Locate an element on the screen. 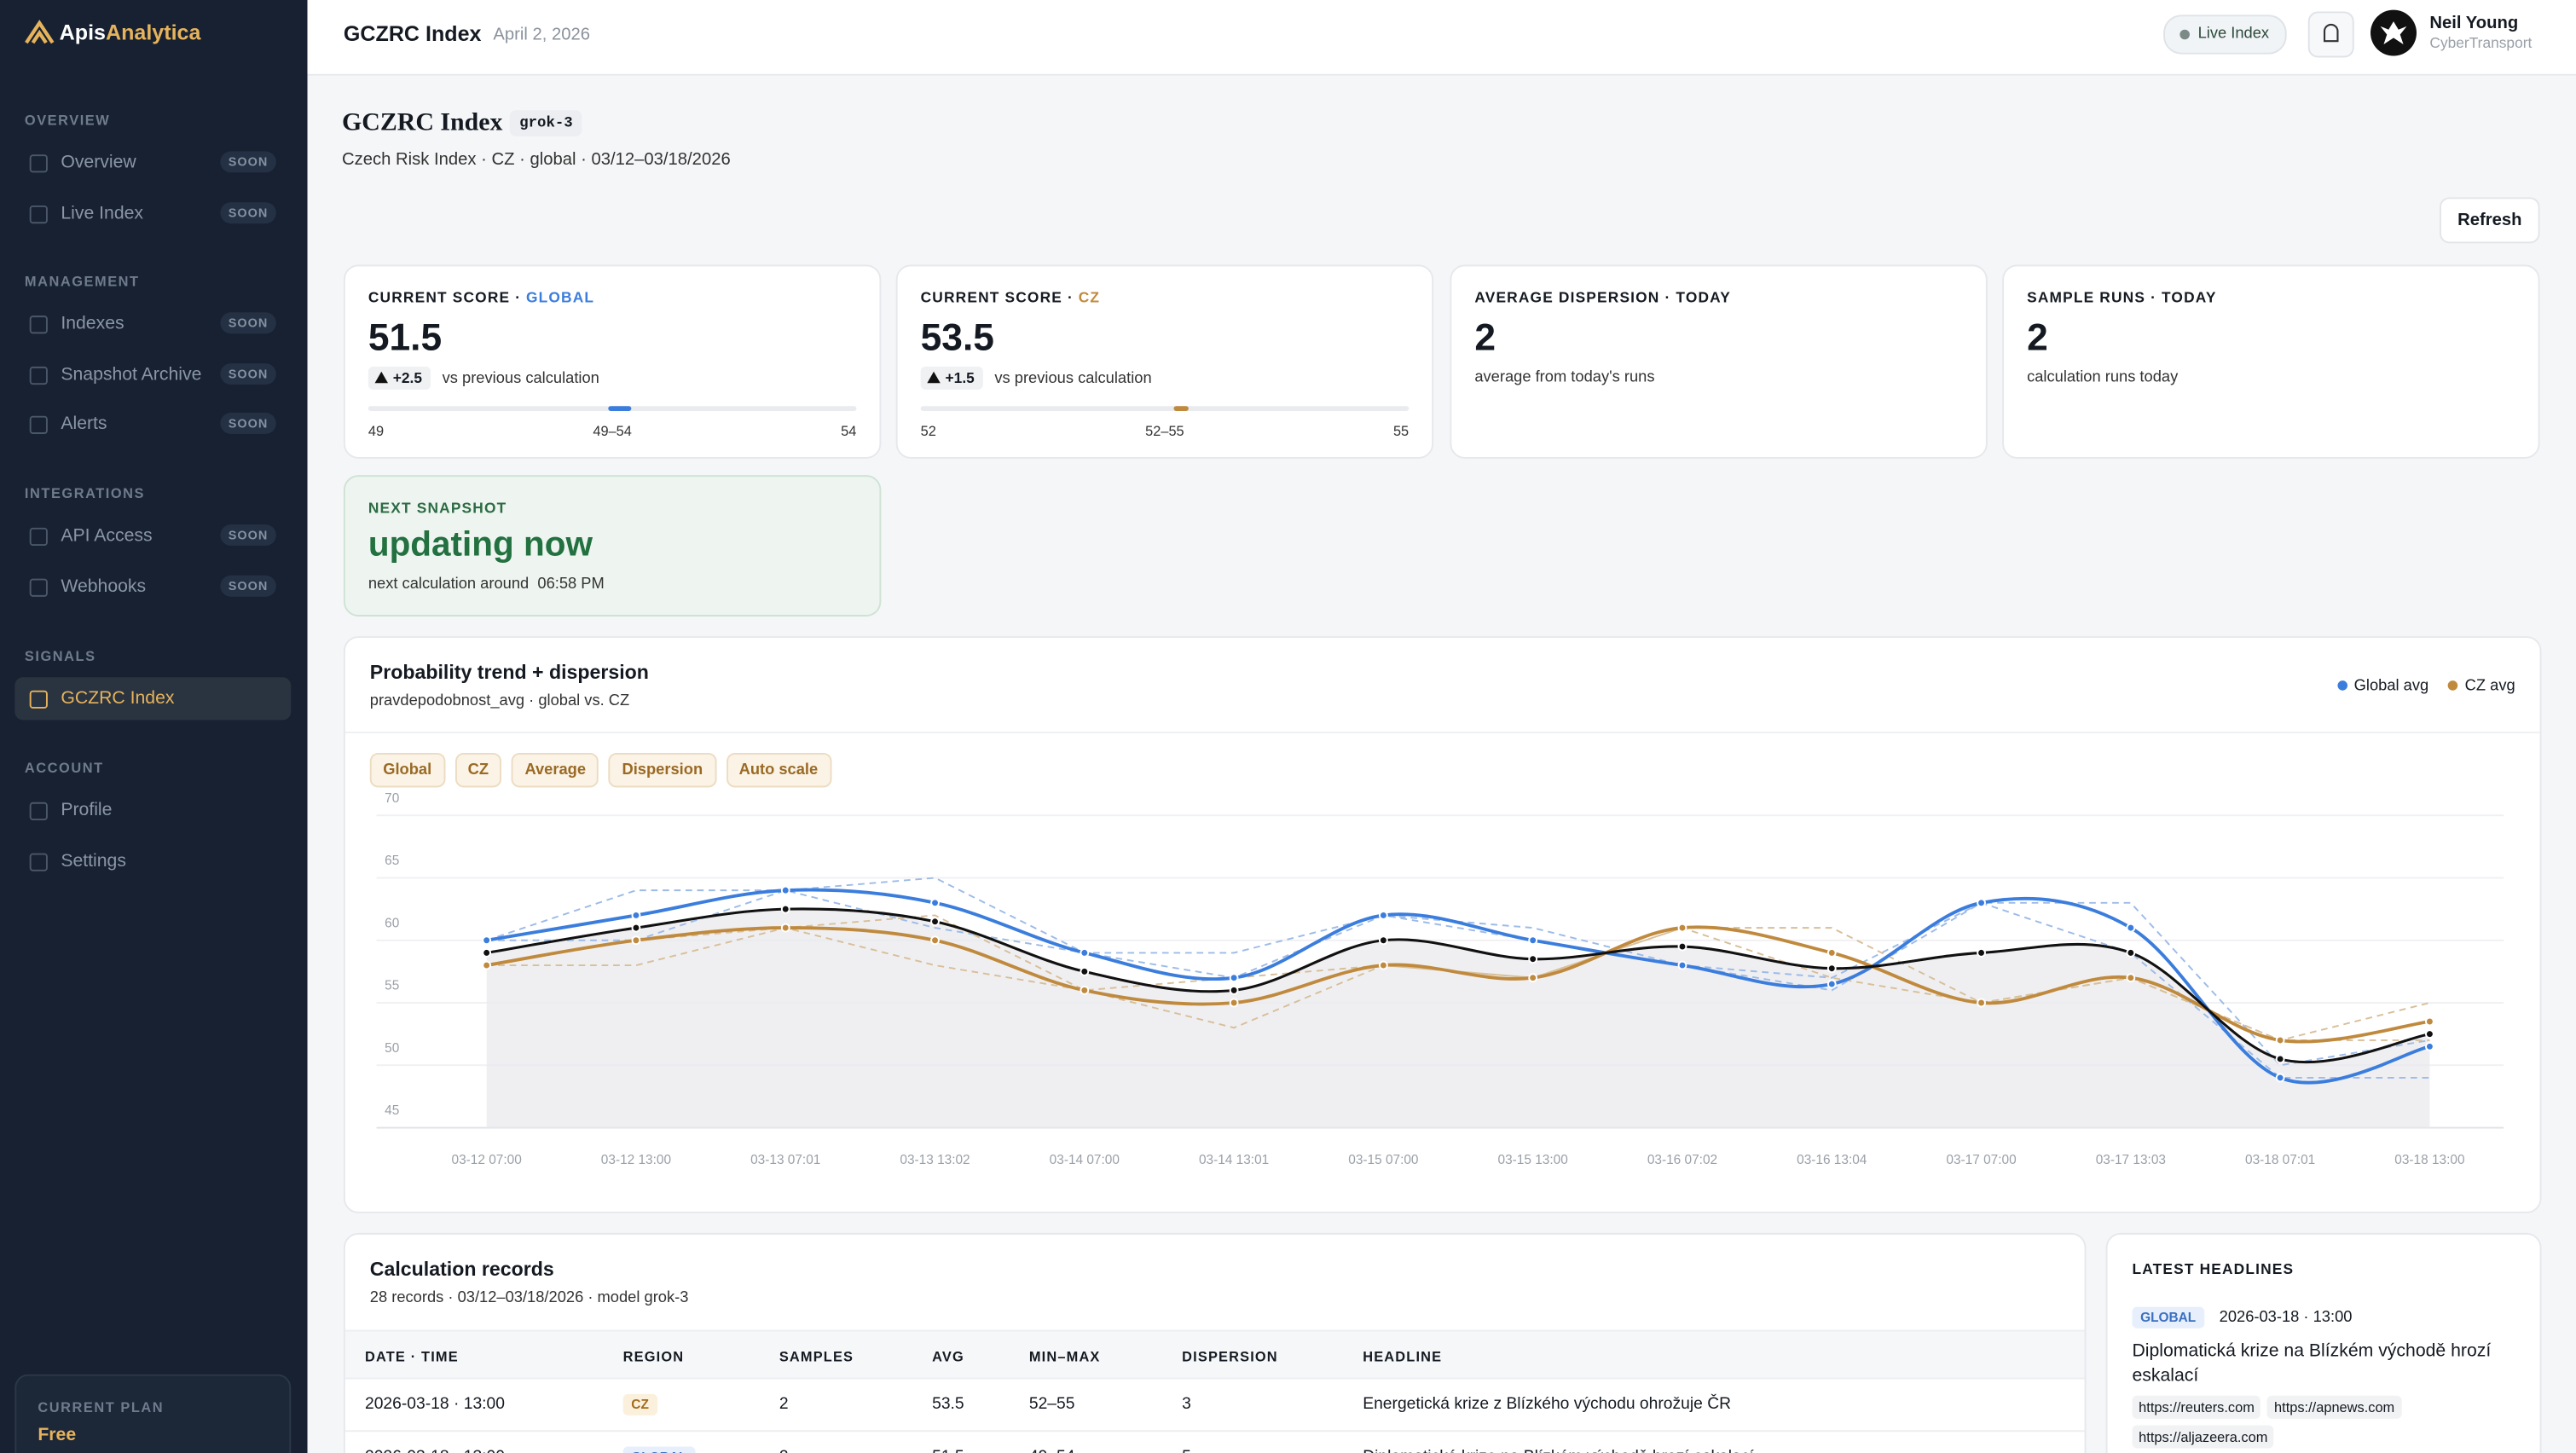  legend-label: Global avg is located at coordinates (2391, 686).